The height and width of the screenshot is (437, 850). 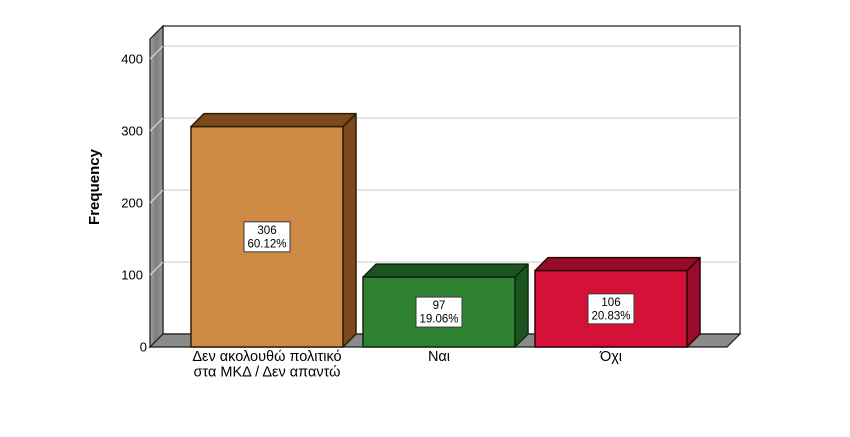 What do you see at coordinates (521, 305) in the screenshot?
I see `bar-1-side-face` at bounding box center [521, 305].